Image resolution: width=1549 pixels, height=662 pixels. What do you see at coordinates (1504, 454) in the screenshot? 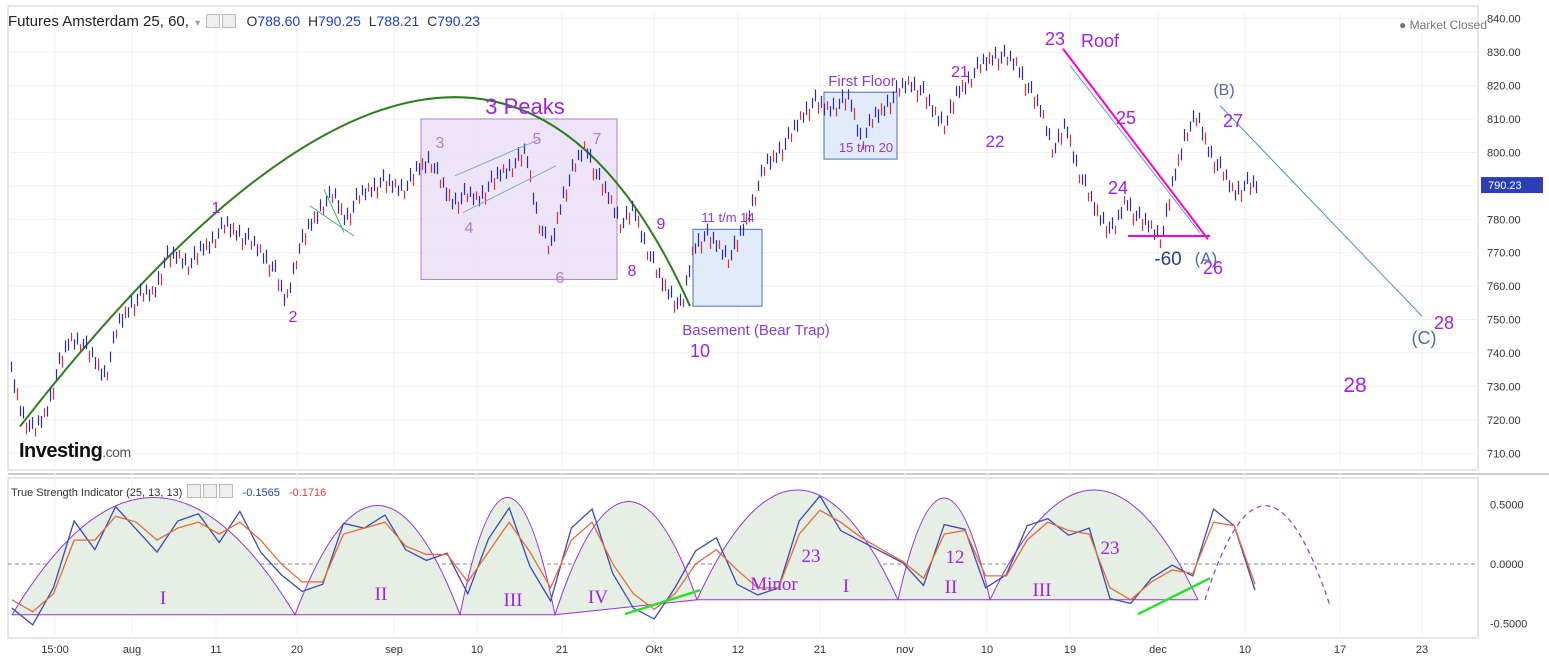
I see `y-tick-label: 710.00` at bounding box center [1504, 454].